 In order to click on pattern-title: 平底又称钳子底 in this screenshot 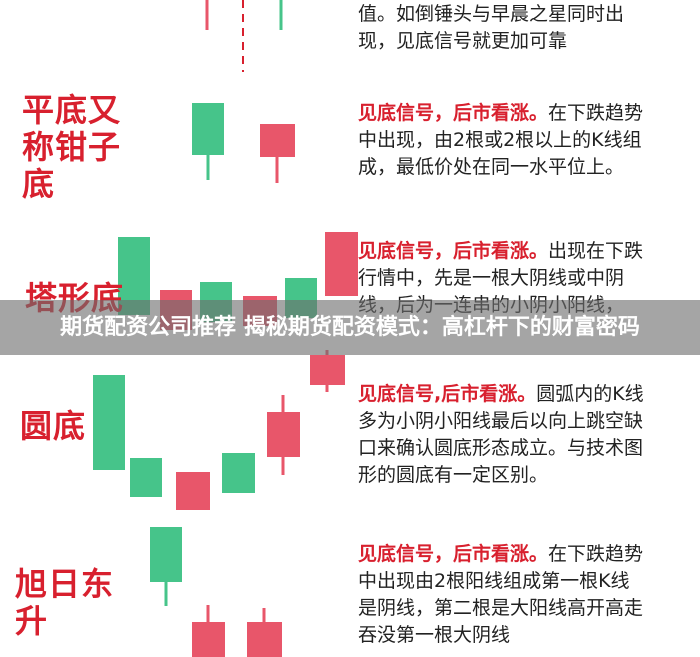, I will do `click(72, 147)`.